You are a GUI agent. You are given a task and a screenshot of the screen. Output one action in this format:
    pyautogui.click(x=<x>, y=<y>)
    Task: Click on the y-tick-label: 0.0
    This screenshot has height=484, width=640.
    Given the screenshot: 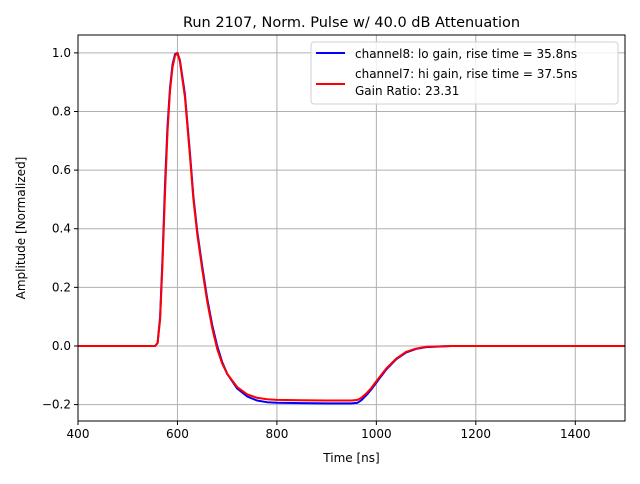 What is the action you would take?
    pyautogui.click(x=61, y=346)
    